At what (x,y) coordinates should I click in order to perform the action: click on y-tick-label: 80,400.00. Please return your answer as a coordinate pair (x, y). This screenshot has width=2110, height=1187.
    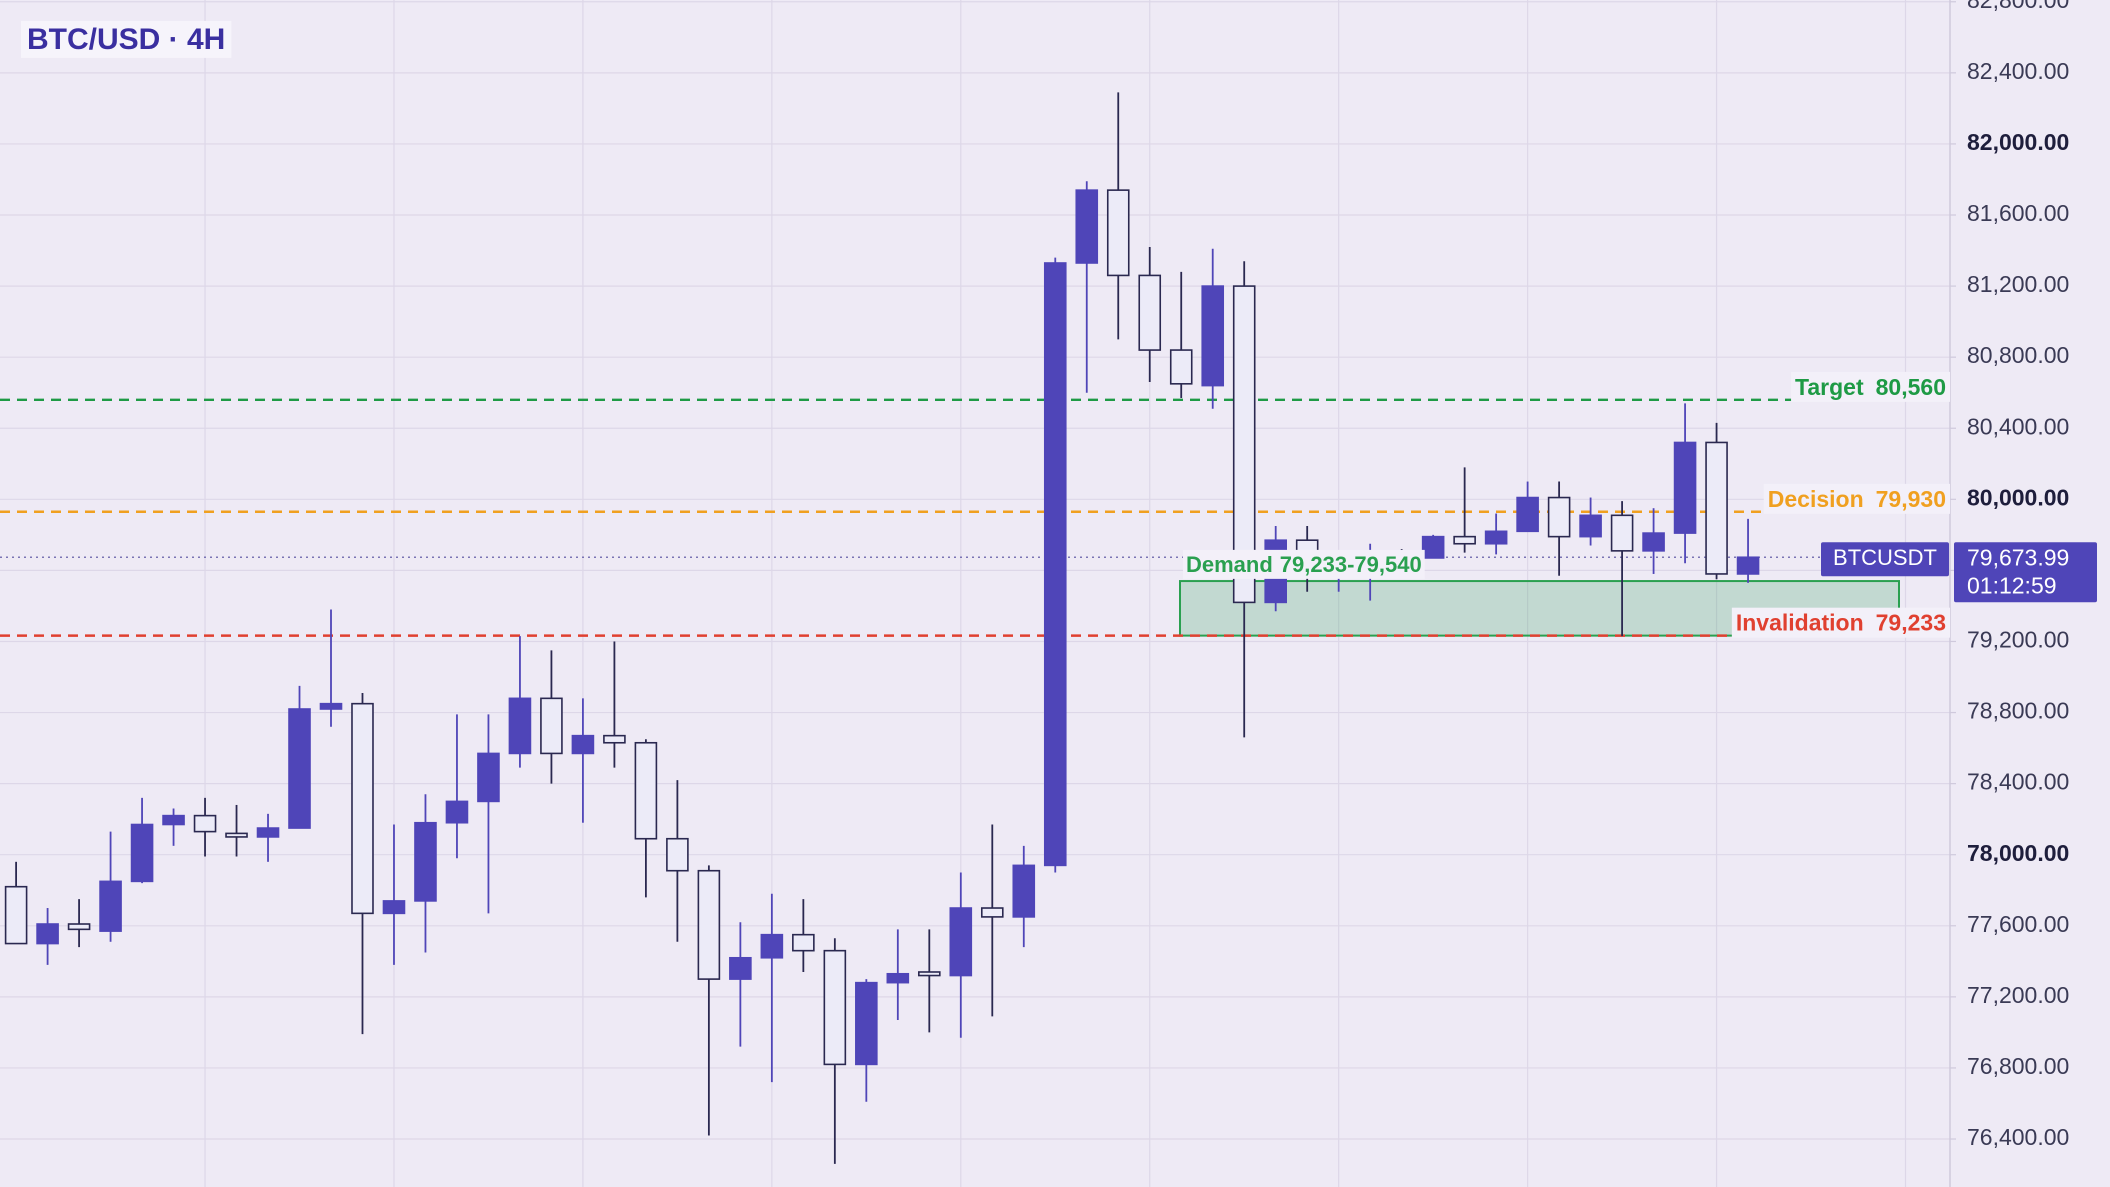
    Looking at the image, I should click on (2018, 426).